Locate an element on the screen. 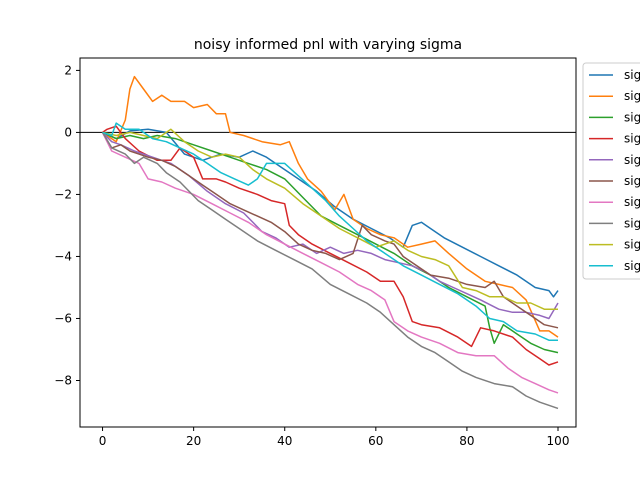 The width and height of the screenshot is (640, 480). x-tick-label: 60 is located at coordinates (375, 441).